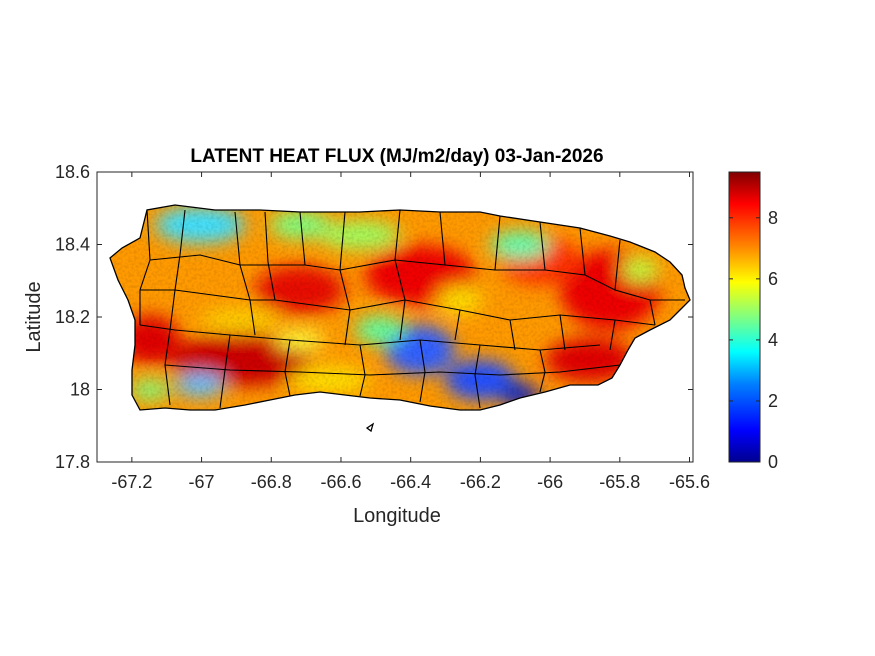 This screenshot has height=656, width=875. I want to click on chart-title: LATENT HEAT FLUX (MJ/m2/day) 03-Jan-2026, so click(396, 156).